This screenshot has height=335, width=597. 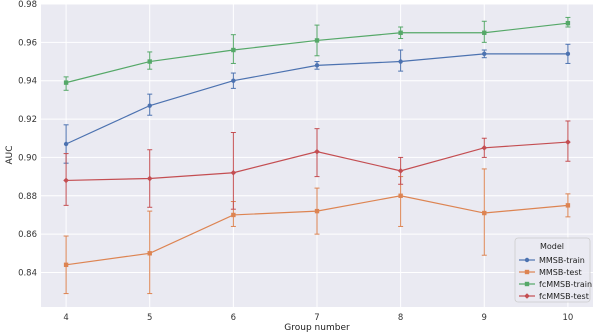 What do you see at coordinates (400, 318) in the screenshot?
I see `x-tick-label: 8` at bounding box center [400, 318].